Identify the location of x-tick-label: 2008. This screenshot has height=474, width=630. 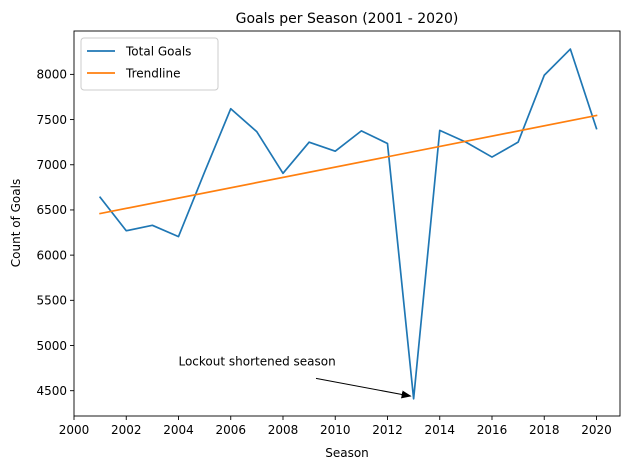
(283, 430).